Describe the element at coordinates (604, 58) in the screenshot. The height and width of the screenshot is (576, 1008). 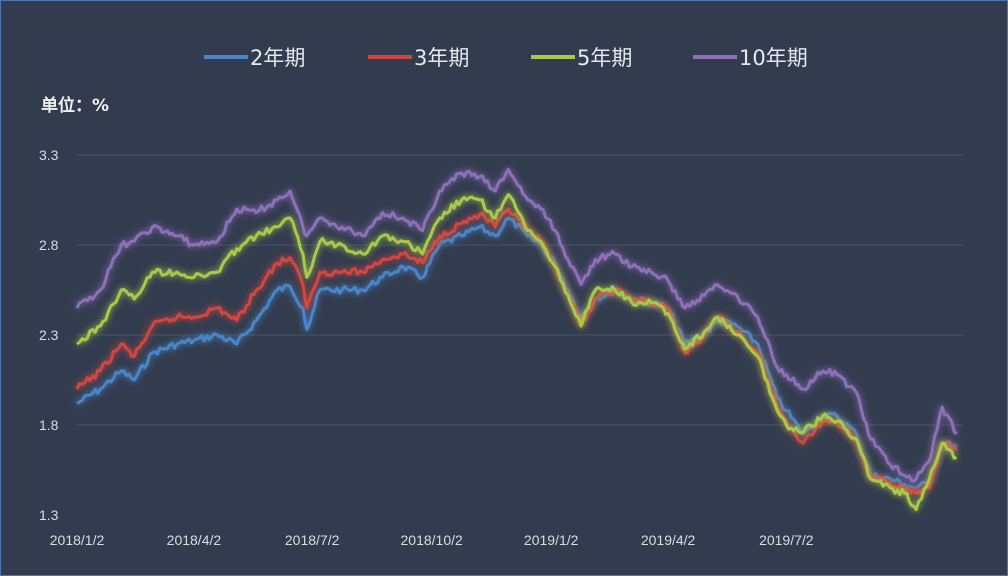
I see `legend-label: 5年期` at that location.